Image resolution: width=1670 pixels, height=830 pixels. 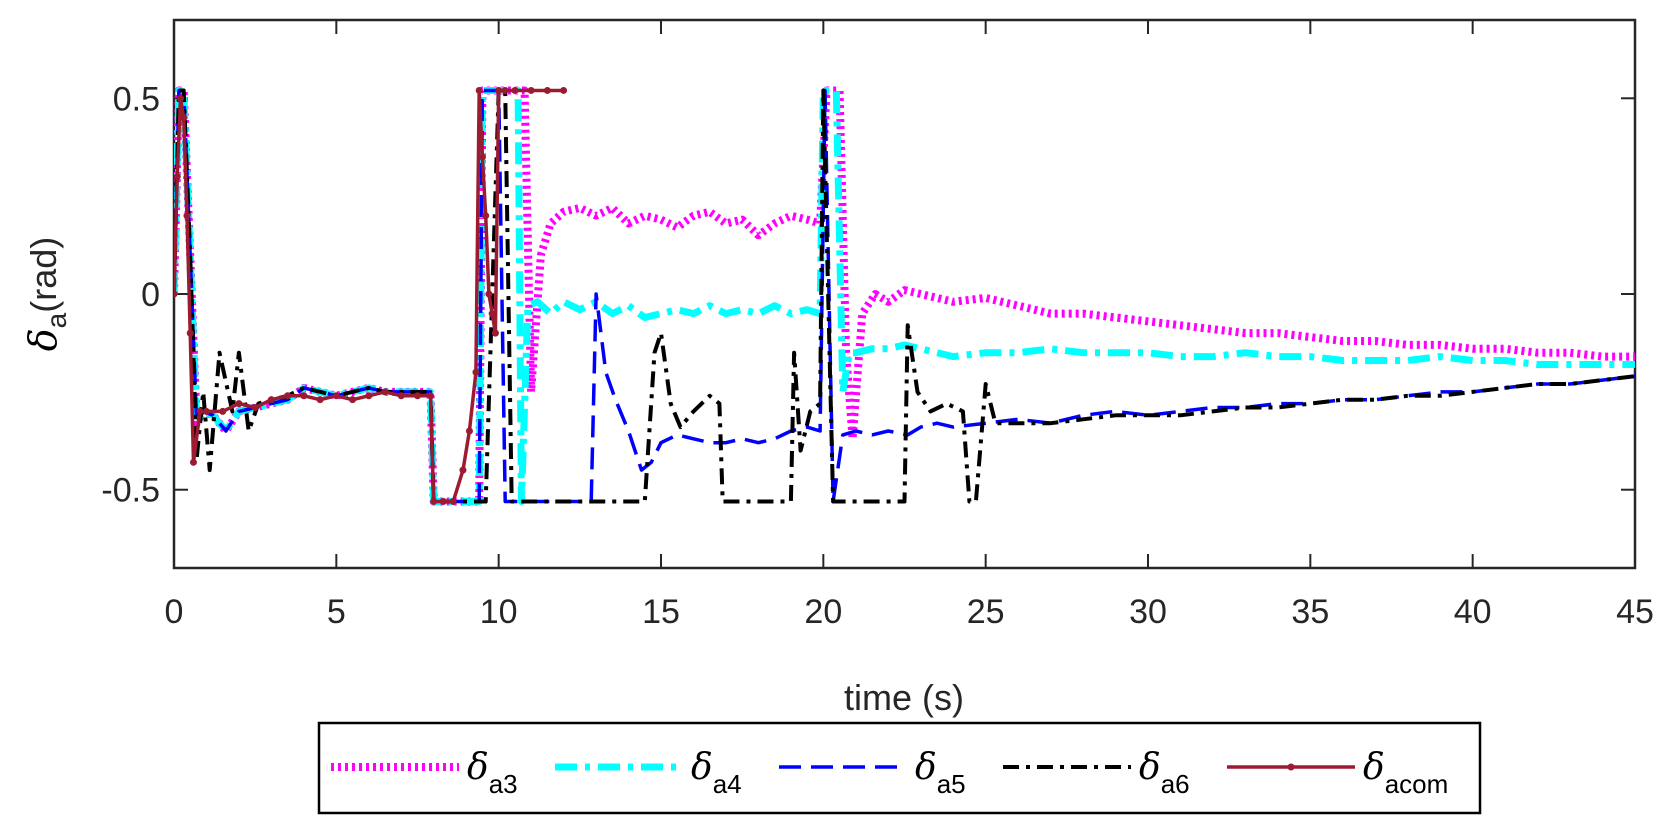 I want to click on legend-item-acom: δacom, so click(x=1337, y=773).